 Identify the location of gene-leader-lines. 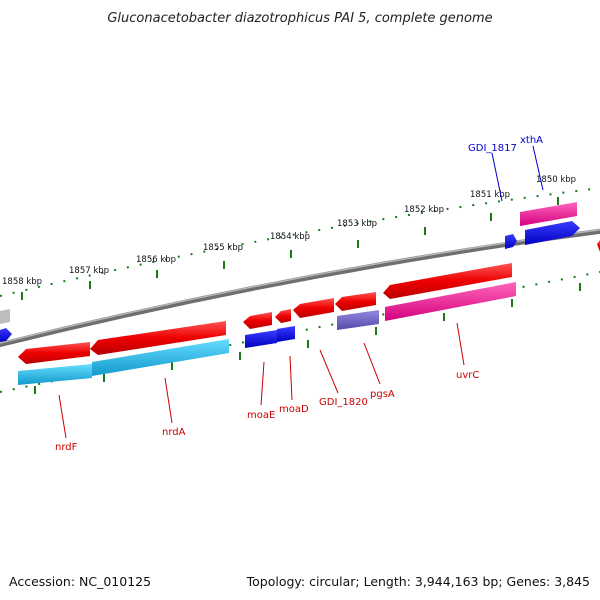
(261, 380).